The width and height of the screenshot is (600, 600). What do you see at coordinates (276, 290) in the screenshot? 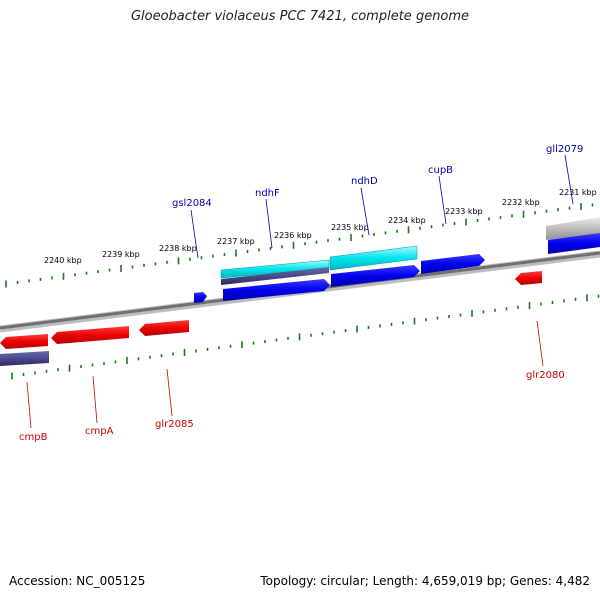
I see `gene-arrow-ndhF` at bounding box center [276, 290].